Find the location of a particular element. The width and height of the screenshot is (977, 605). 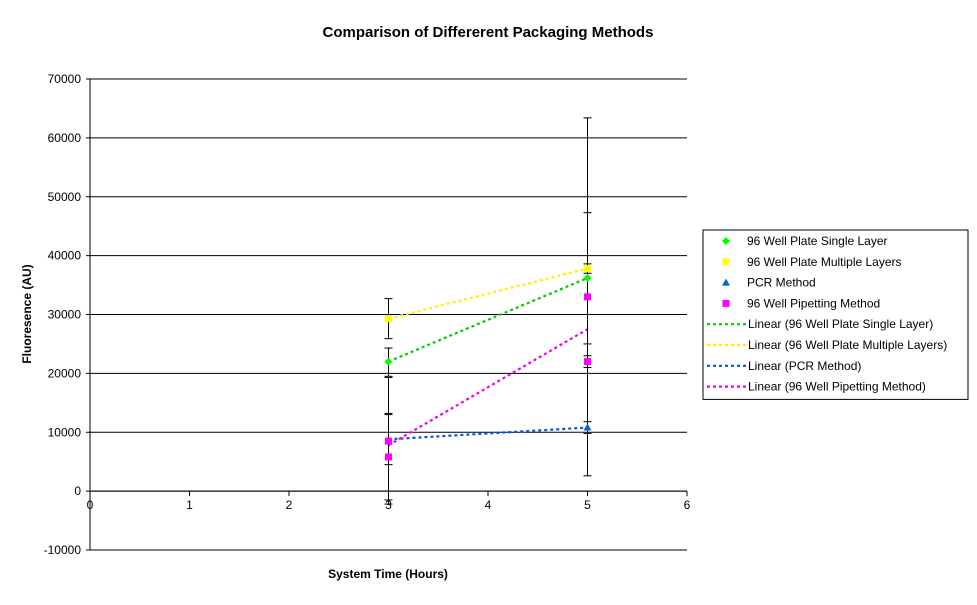

x-tick-label: 3 is located at coordinates (388, 505).